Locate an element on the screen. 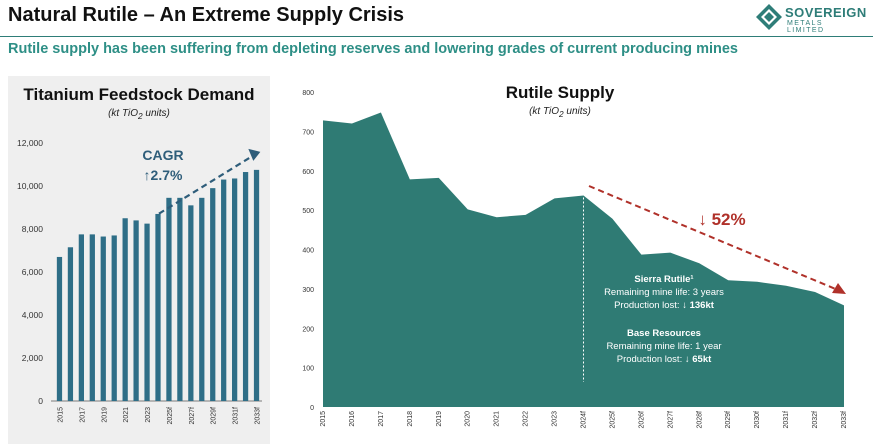 The image size is (873, 448). supply-x-tick-label: 2028f is located at coordinates (699, 420).